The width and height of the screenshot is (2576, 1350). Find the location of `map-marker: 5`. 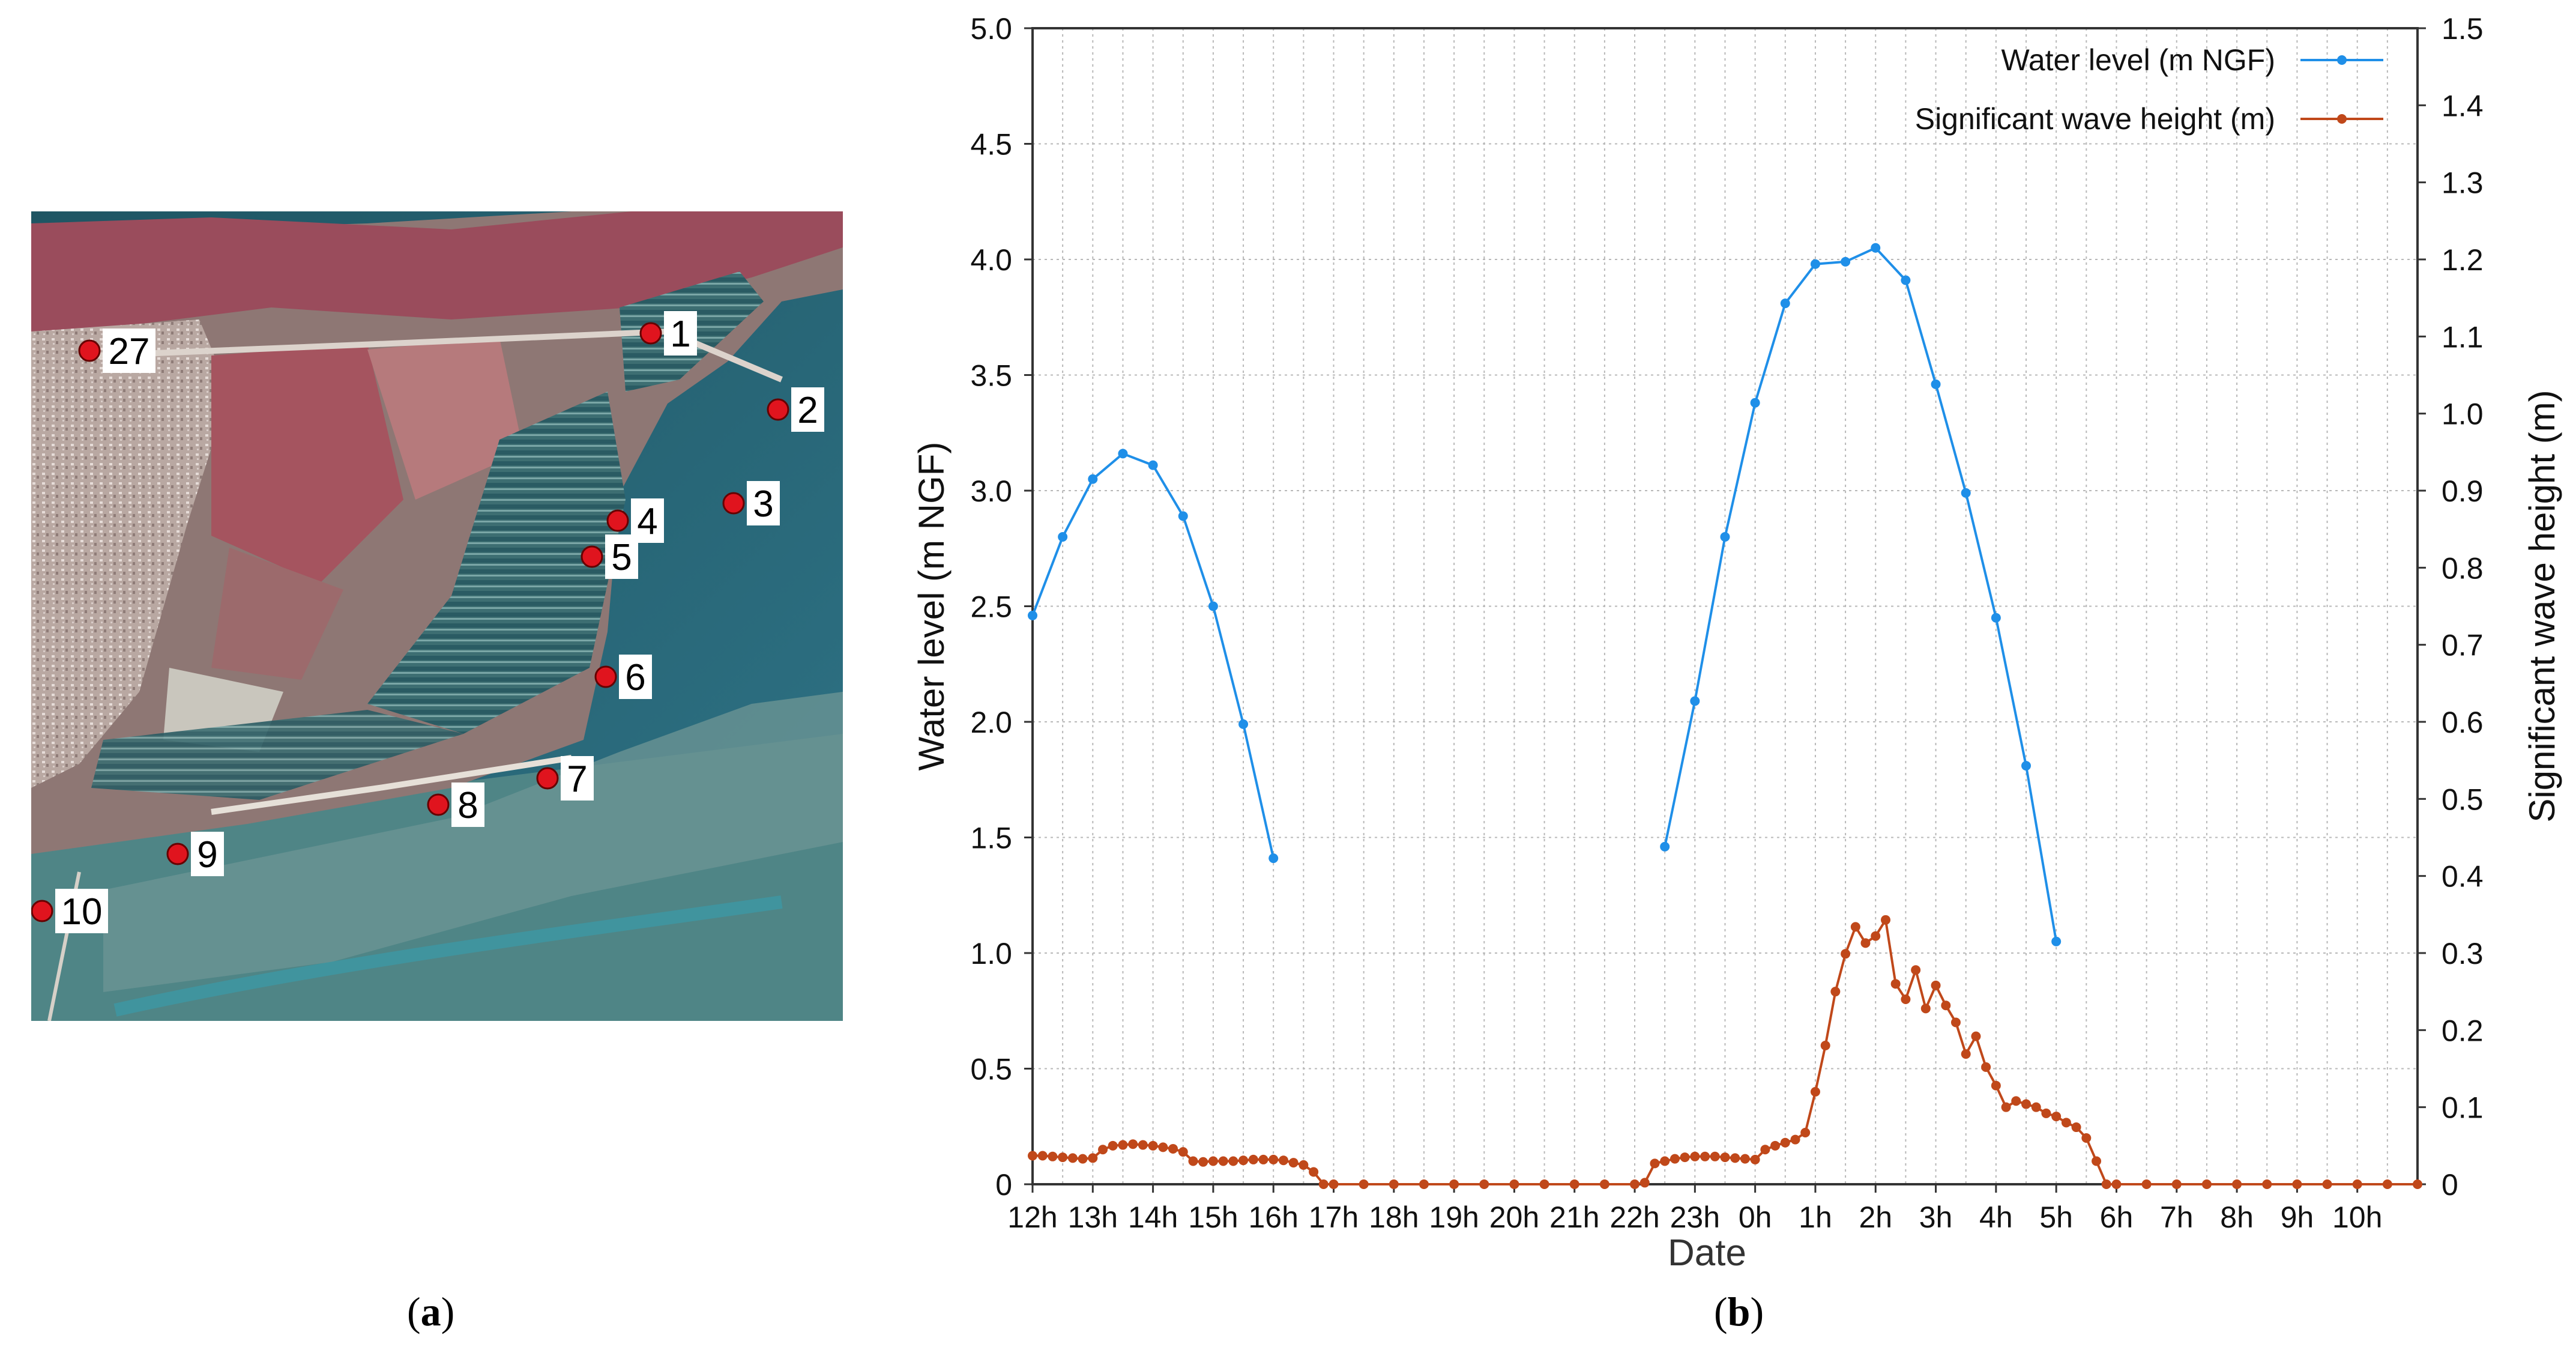

map-marker: 5 is located at coordinates (609, 556).